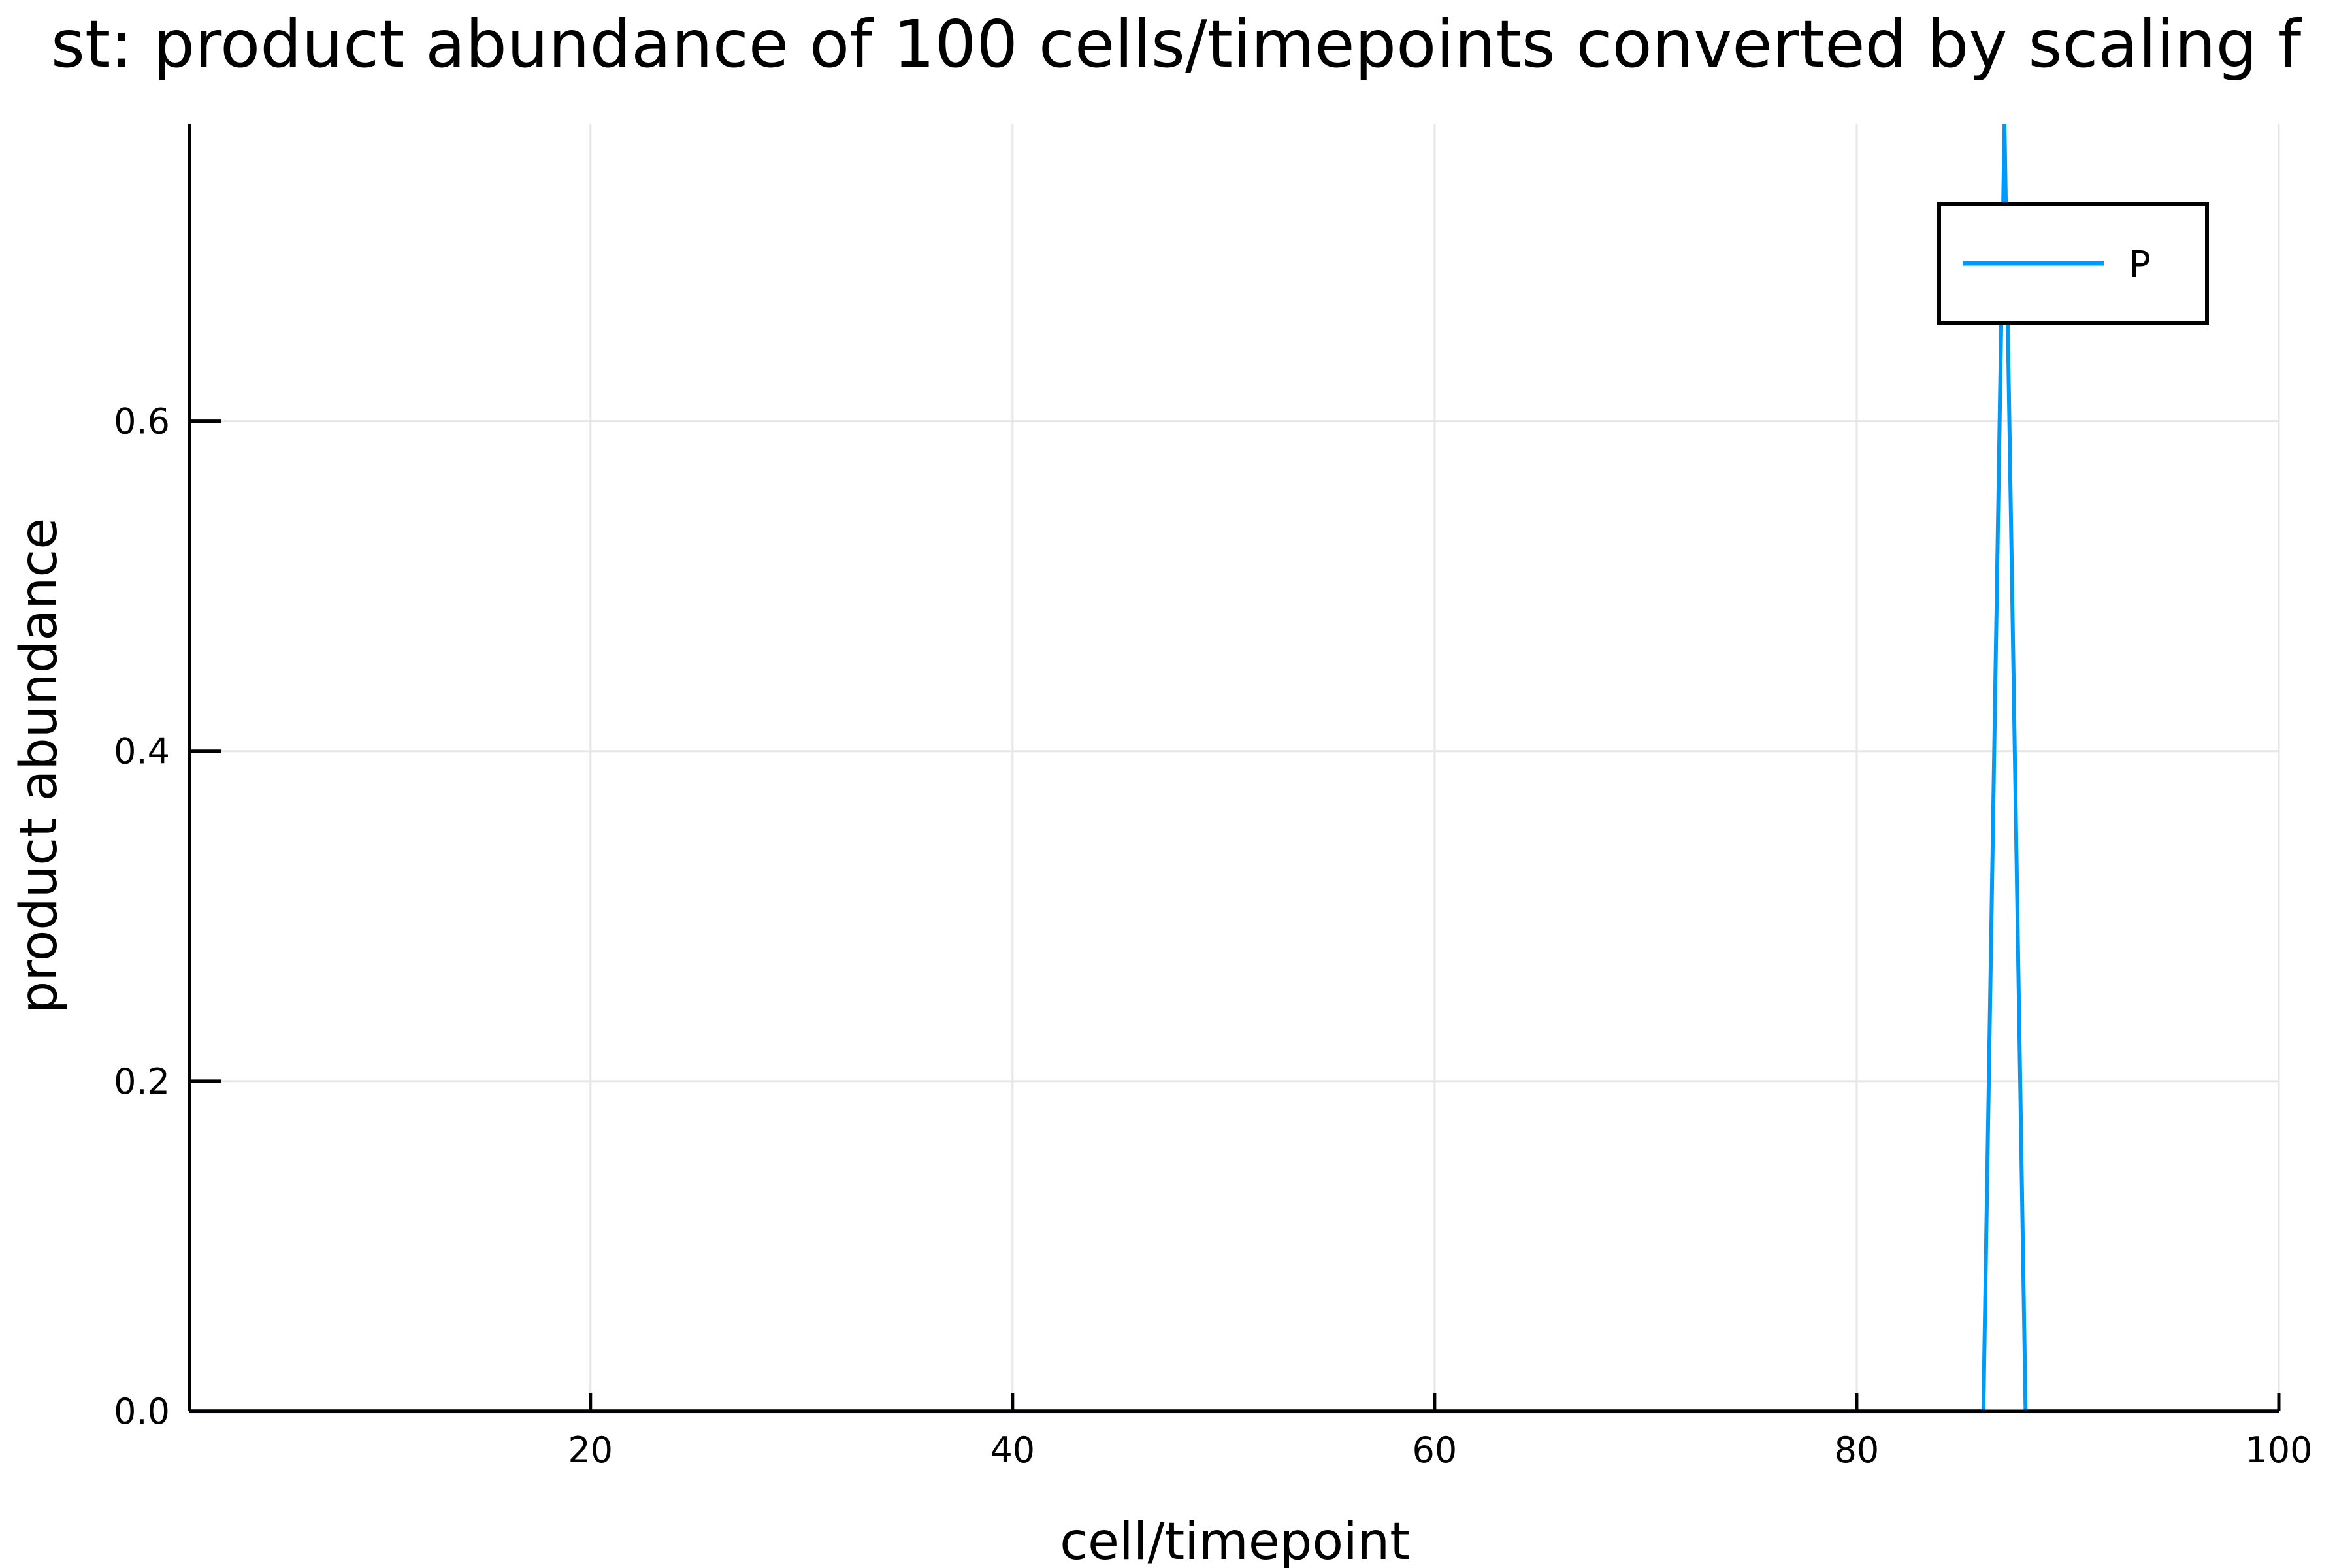  I want to click on y-axis-label: product abundance, so click(39, 766).